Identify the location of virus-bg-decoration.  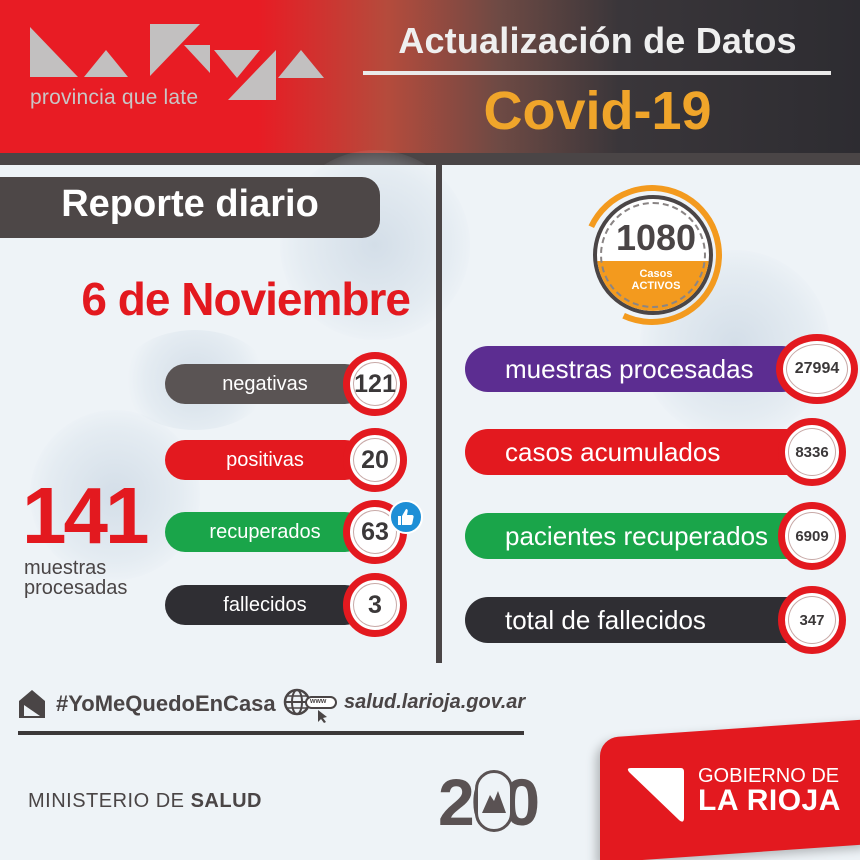
(115, 495).